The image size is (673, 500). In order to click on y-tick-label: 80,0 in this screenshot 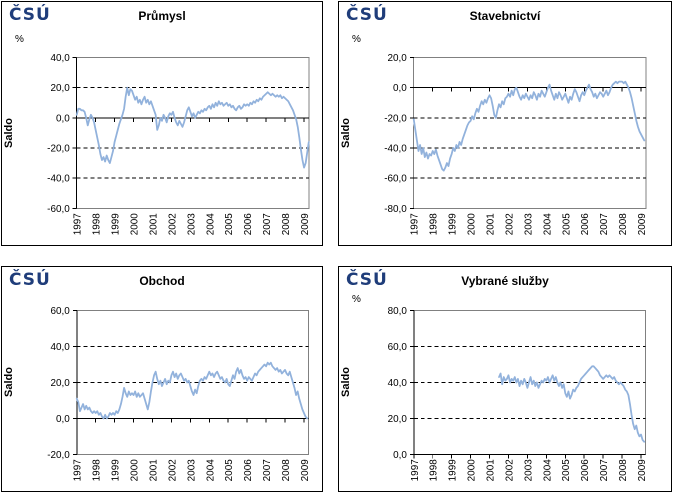, I will do `click(398, 311)`.